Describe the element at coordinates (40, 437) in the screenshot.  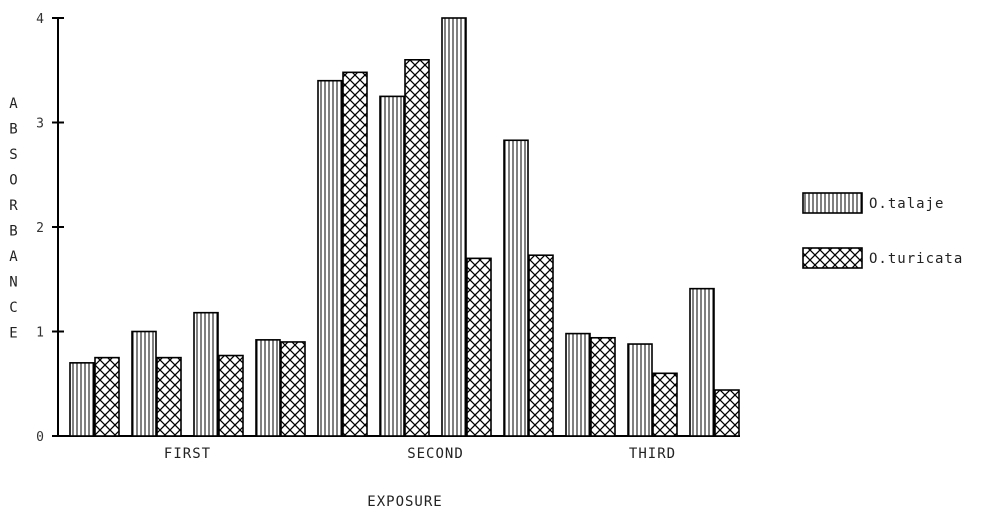
I see `y-tick-label: 0` at that location.